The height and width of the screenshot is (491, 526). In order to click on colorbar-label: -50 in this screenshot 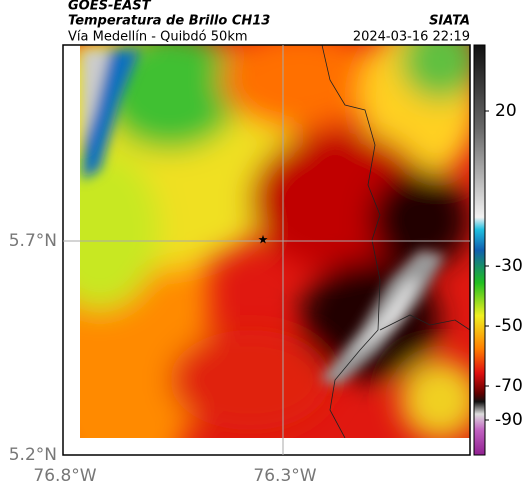, I will do `click(509, 326)`.